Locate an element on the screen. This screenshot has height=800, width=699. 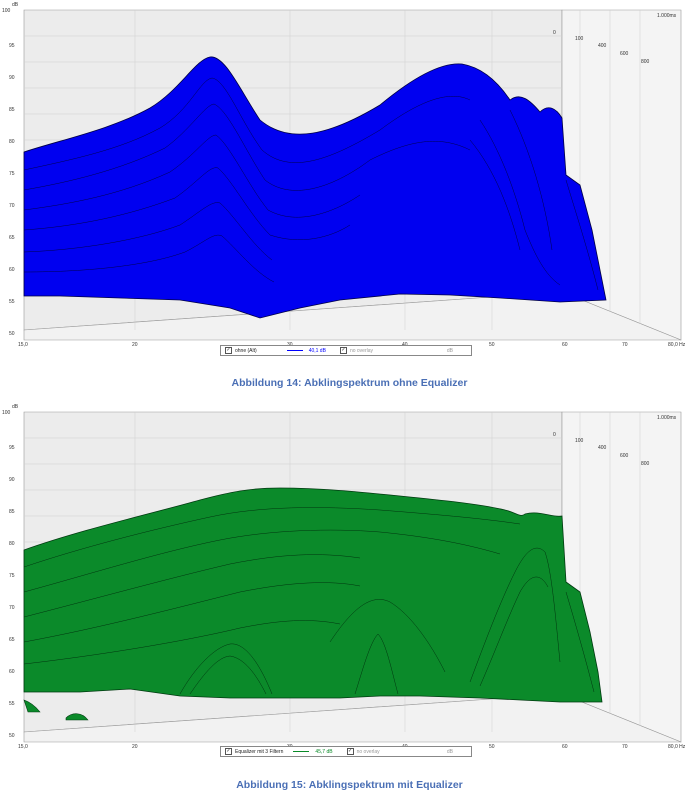
trace-label: ohne (Alt) is located at coordinates (246, 350).